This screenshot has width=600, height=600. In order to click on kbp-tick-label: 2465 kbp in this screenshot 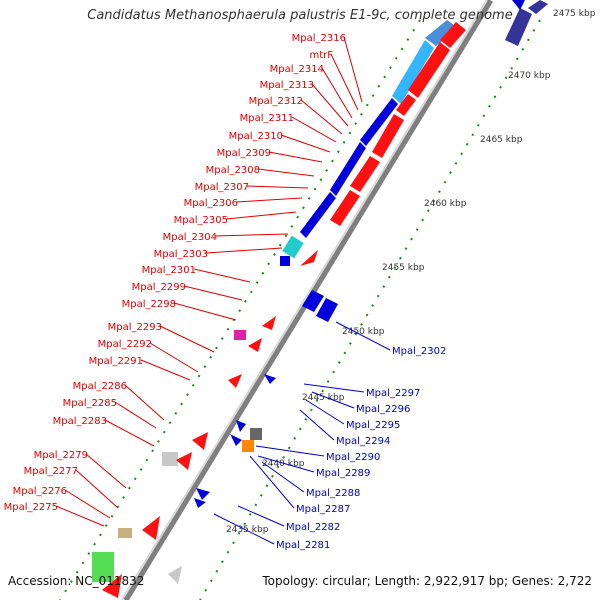, I will do `click(501, 140)`.